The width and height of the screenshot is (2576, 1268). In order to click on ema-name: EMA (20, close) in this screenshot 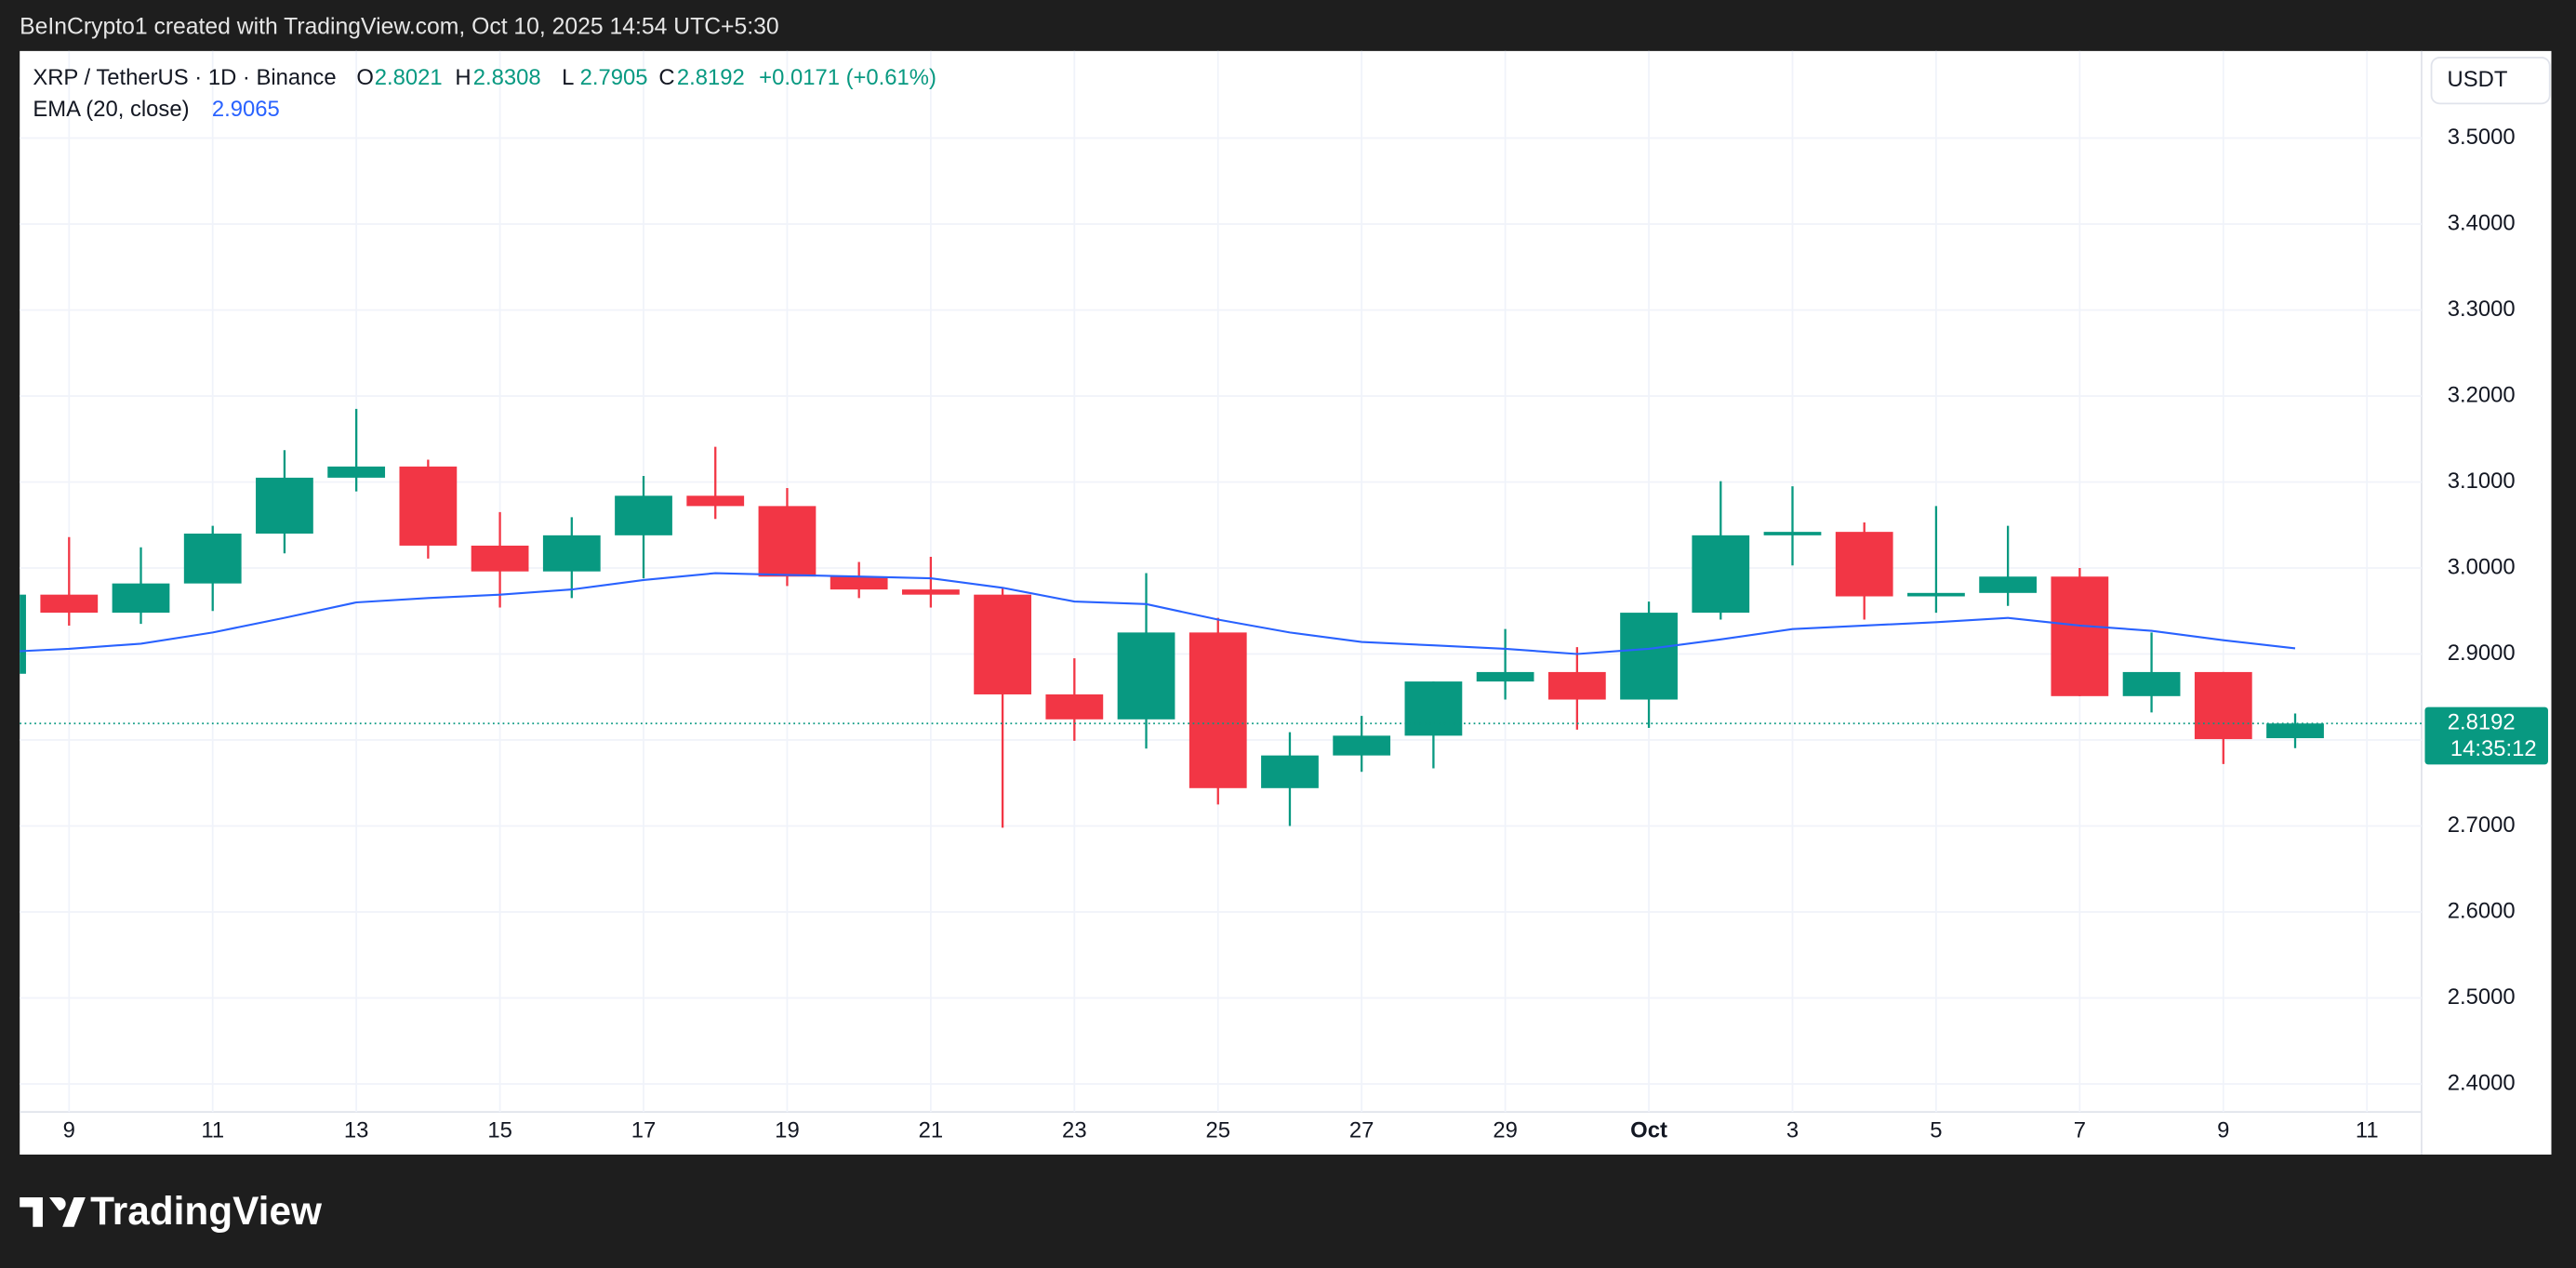, I will do `click(111, 109)`.